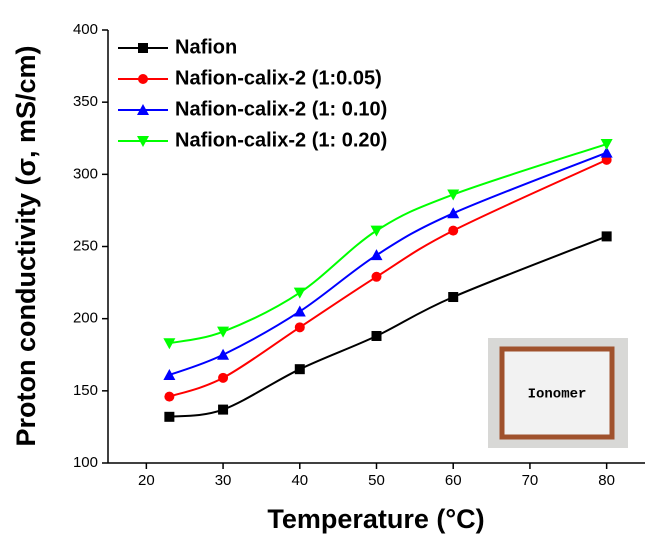 The height and width of the screenshot is (540, 648). Describe the element at coordinates (606, 480) in the screenshot. I see `x-tick-label: 80` at that location.